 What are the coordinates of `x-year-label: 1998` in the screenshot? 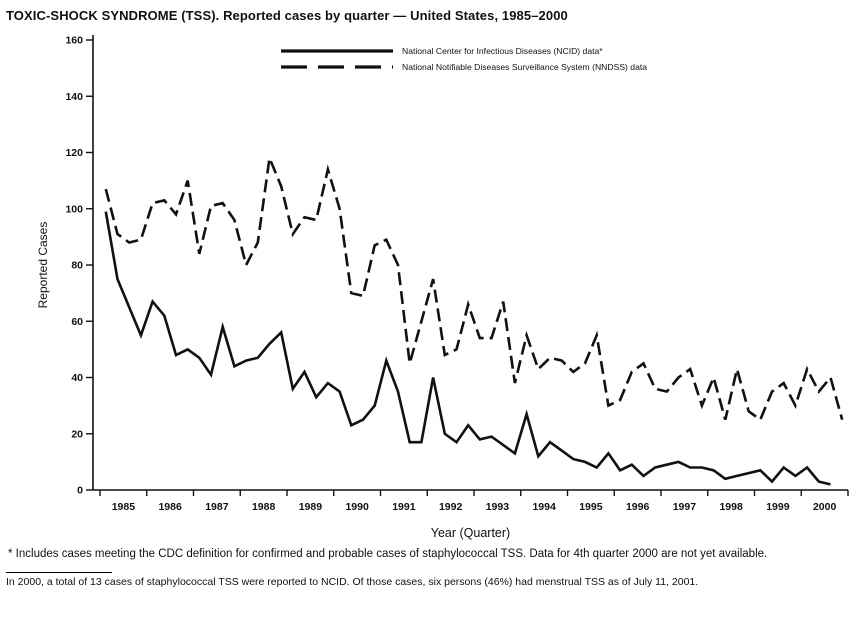 It's located at (731, 507).